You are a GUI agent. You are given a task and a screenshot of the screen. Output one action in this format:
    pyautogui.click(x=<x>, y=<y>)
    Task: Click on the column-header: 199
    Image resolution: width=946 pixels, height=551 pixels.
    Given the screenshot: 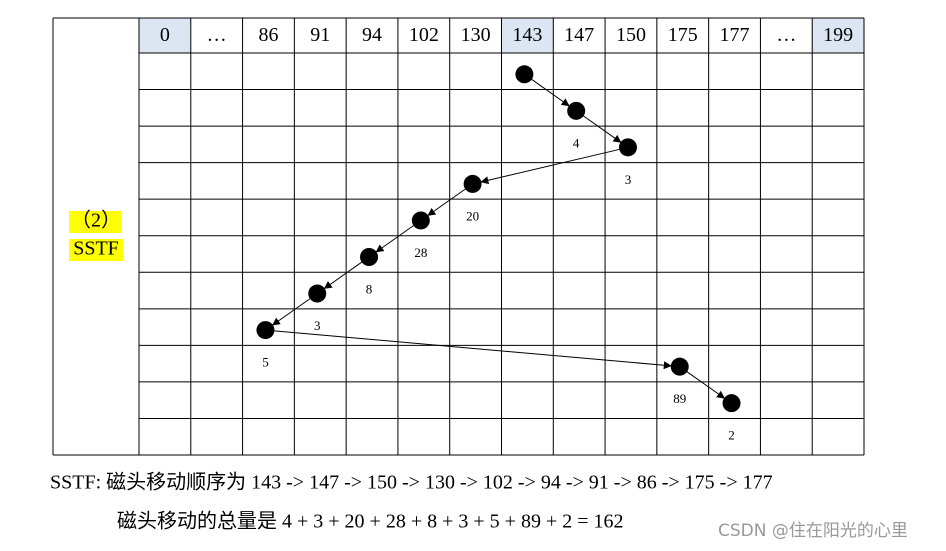 What is the action you would take?
    pyautogui.click(x=838, y=35)
    